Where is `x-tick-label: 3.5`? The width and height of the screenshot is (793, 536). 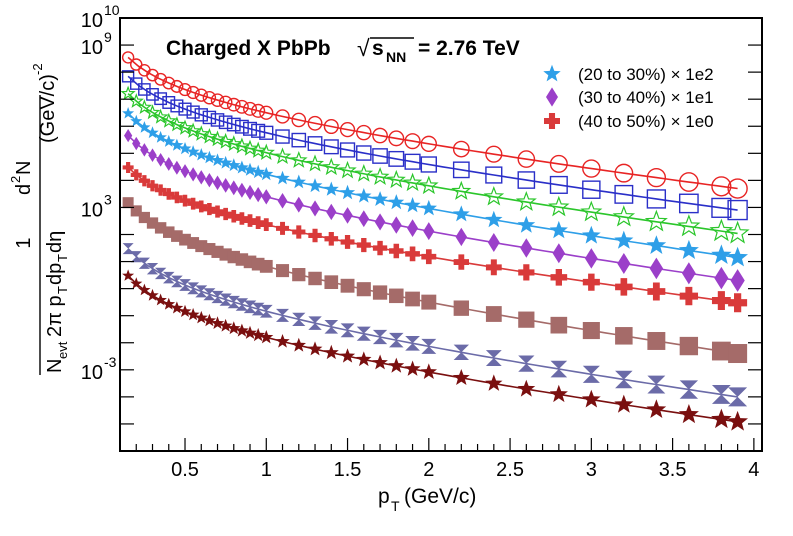
x-tick-label: 3.5 is located at coordinates (673, 470).